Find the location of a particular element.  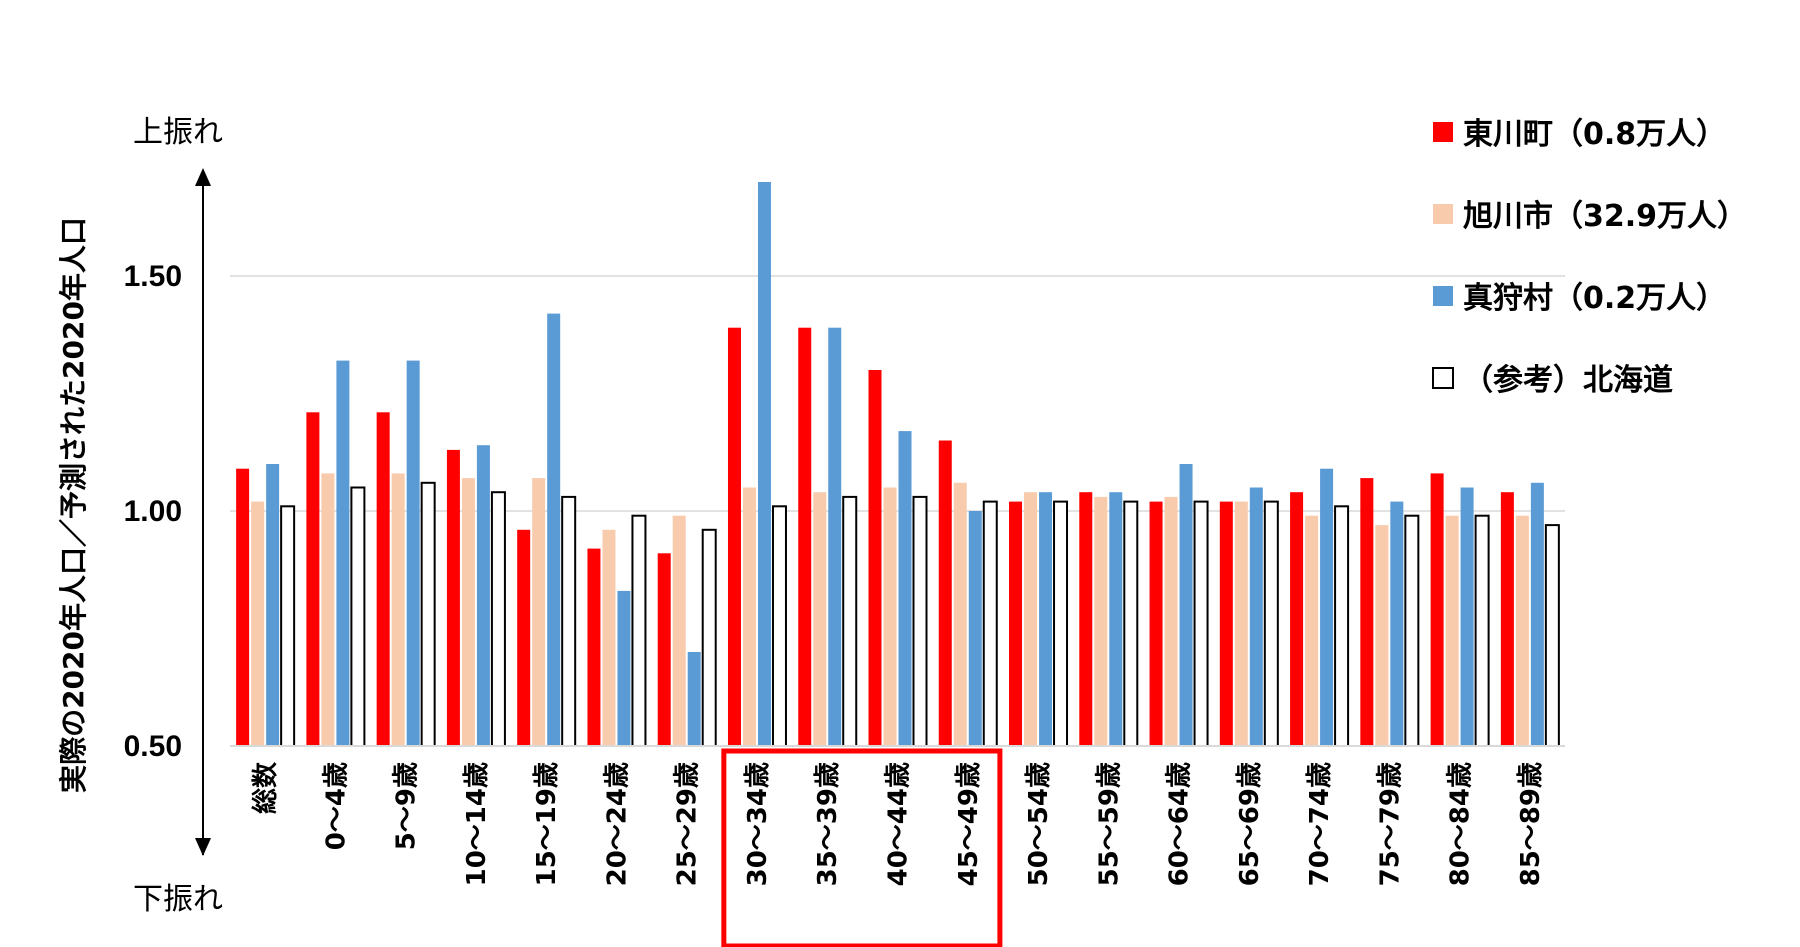

category-label: 55～59歳 is located at coordinates (1109, 824).